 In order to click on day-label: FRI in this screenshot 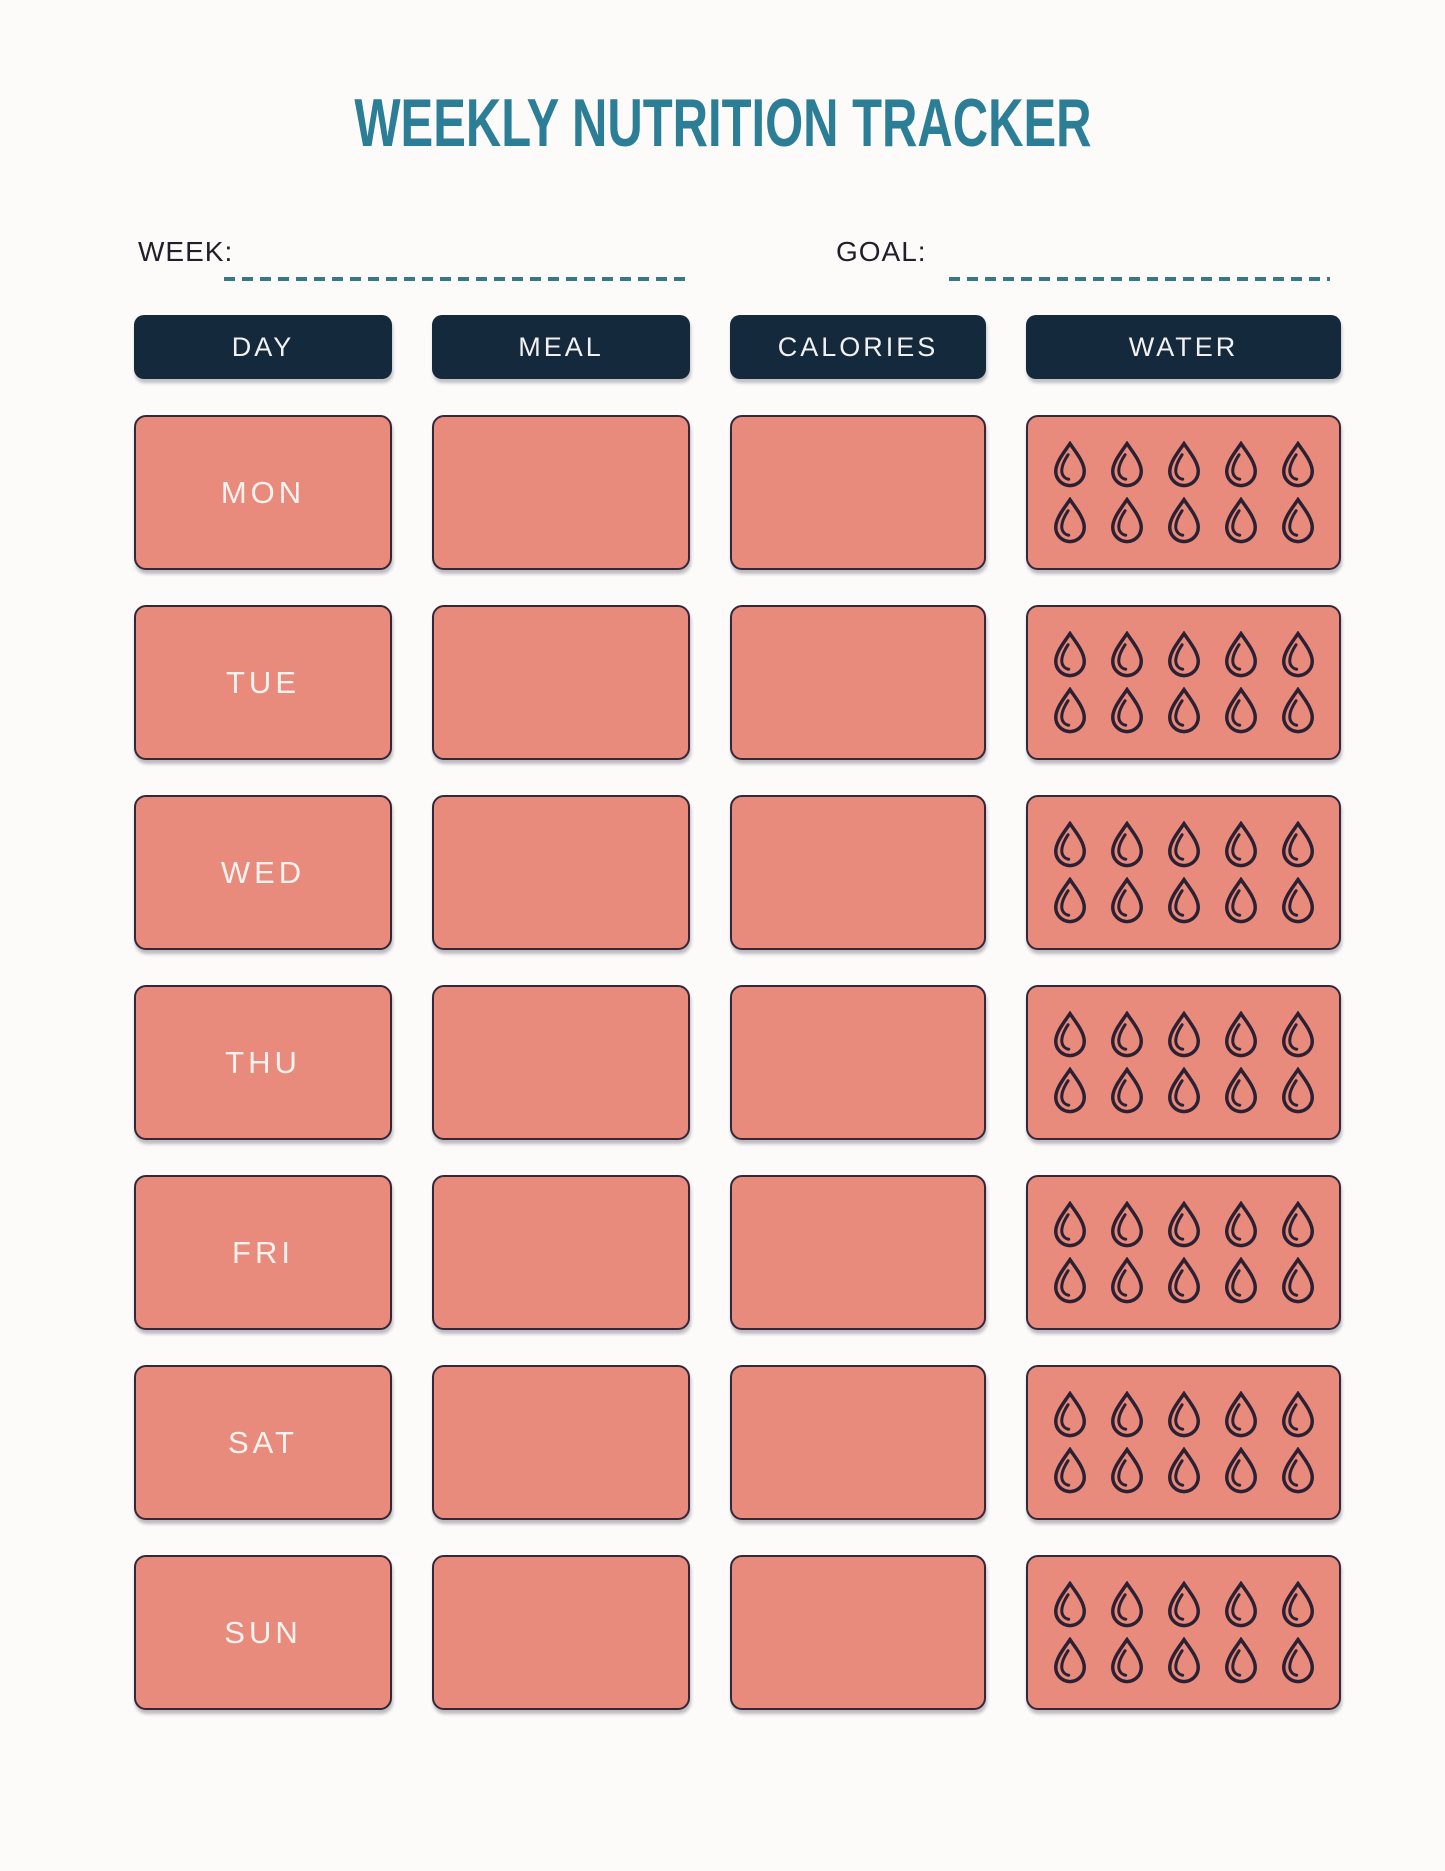, I will do `click(263, 1252)`.